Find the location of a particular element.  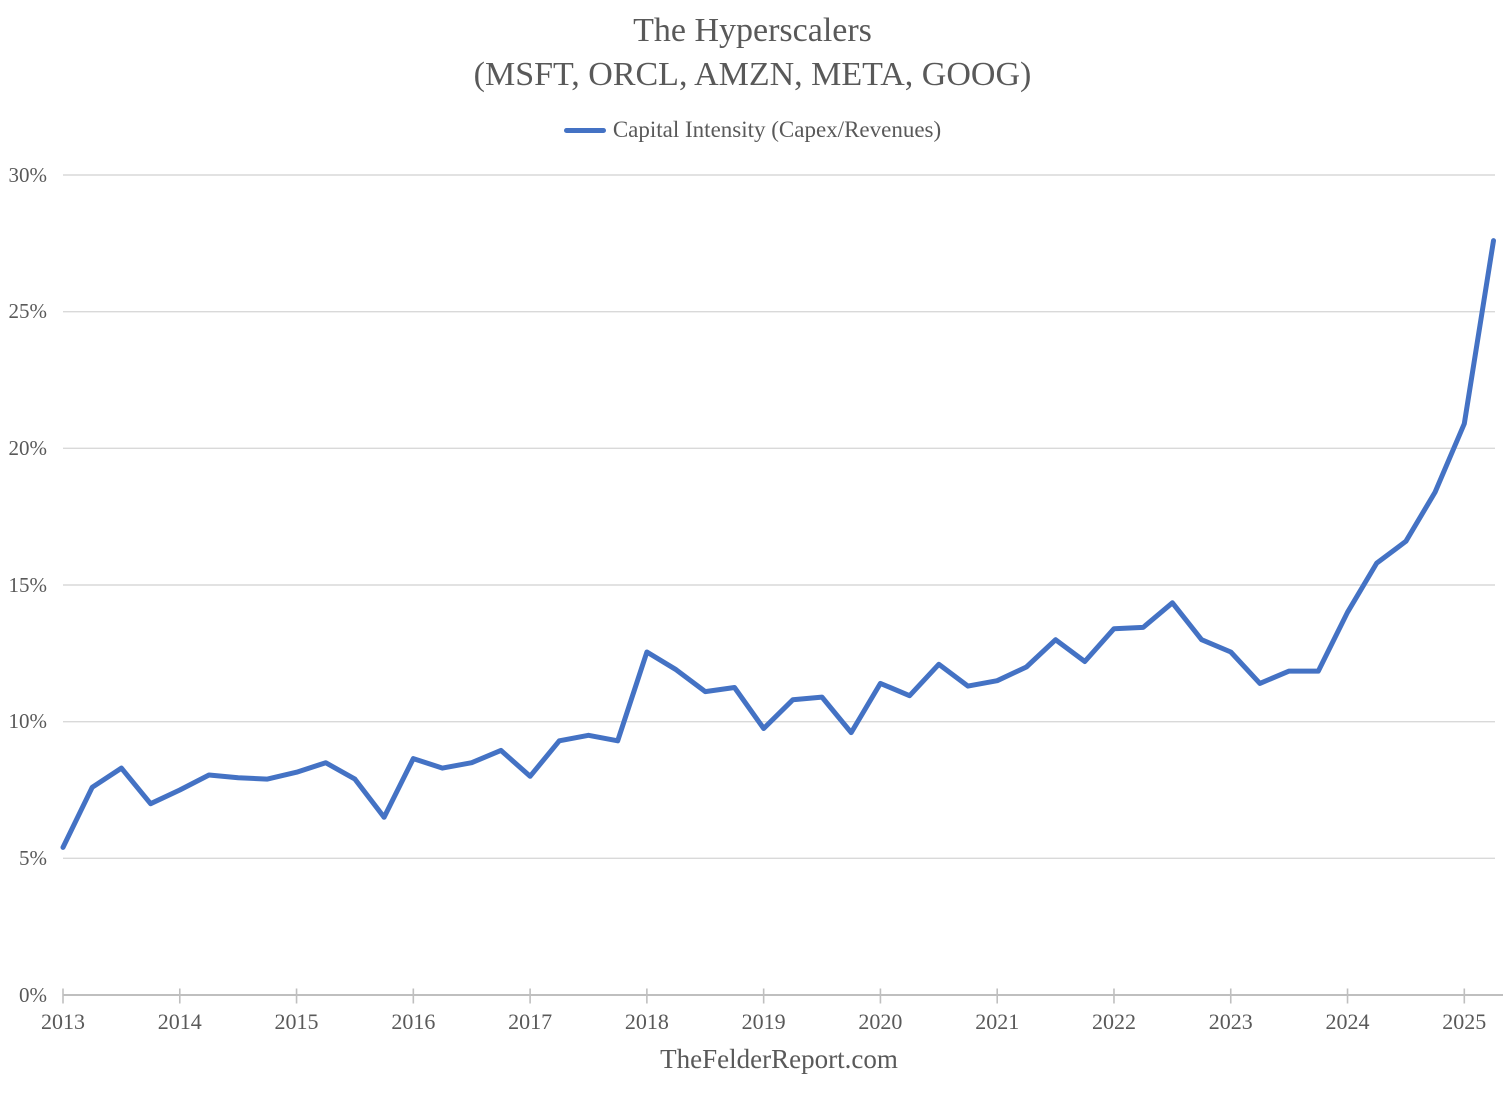

chart-subtitle: (MSFT, ORCL, AMZN, META, GOOG) is located at coordinates (752, 74).